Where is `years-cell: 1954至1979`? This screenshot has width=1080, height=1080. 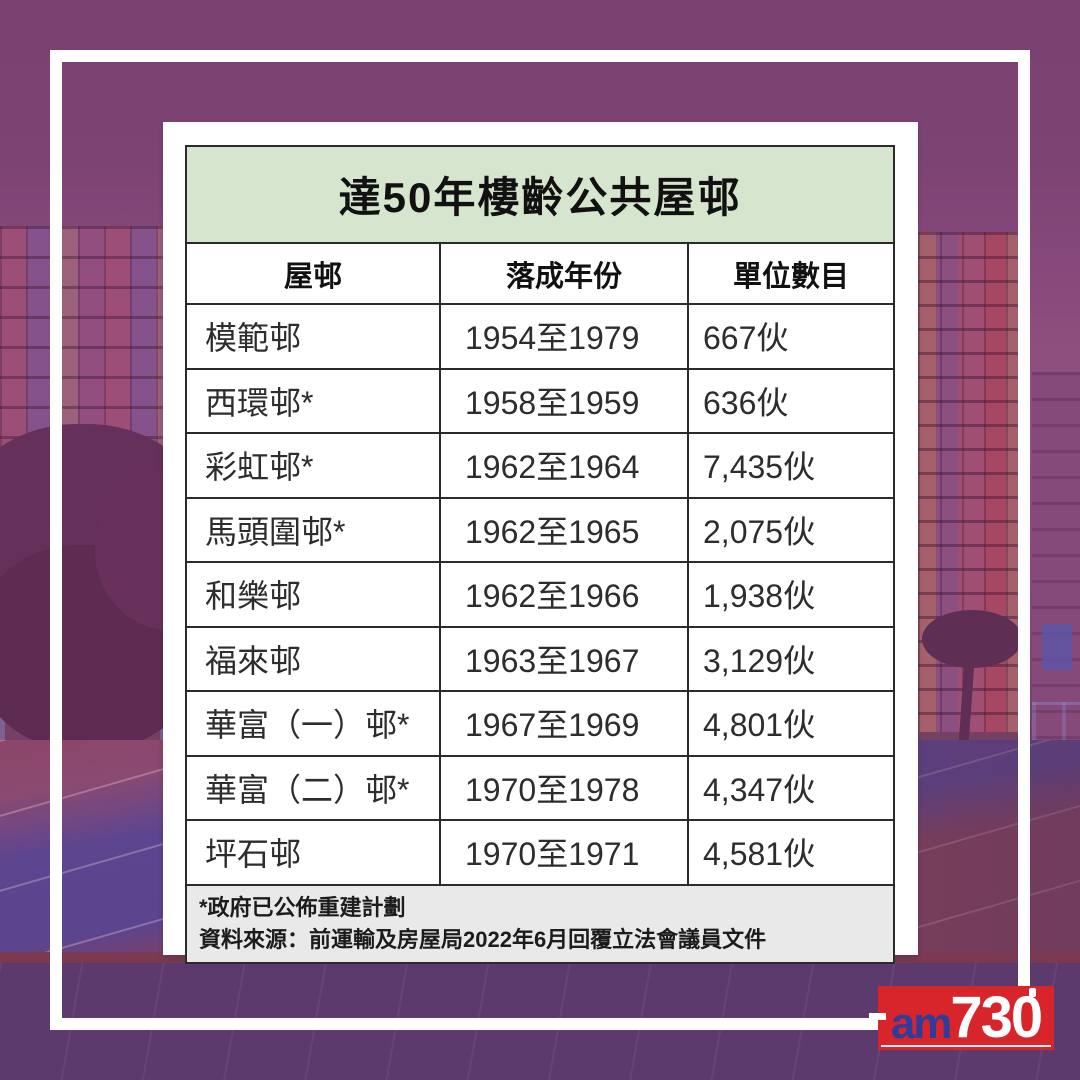 years-cell: 1954至1979 is located at coordinates (564, 336).